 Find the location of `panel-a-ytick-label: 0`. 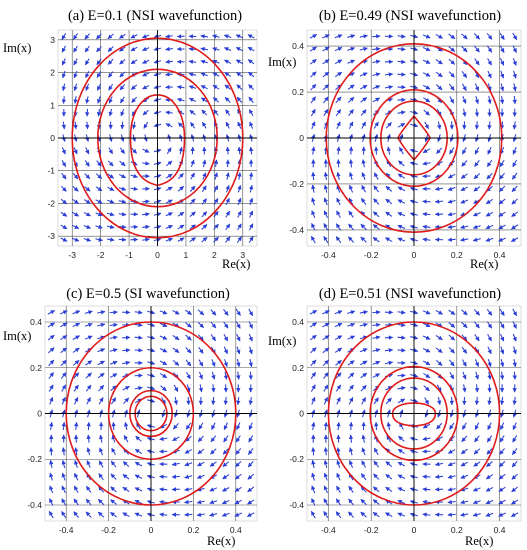

panel-a-ytick-label: 0 is located at coordinates (52, 138).